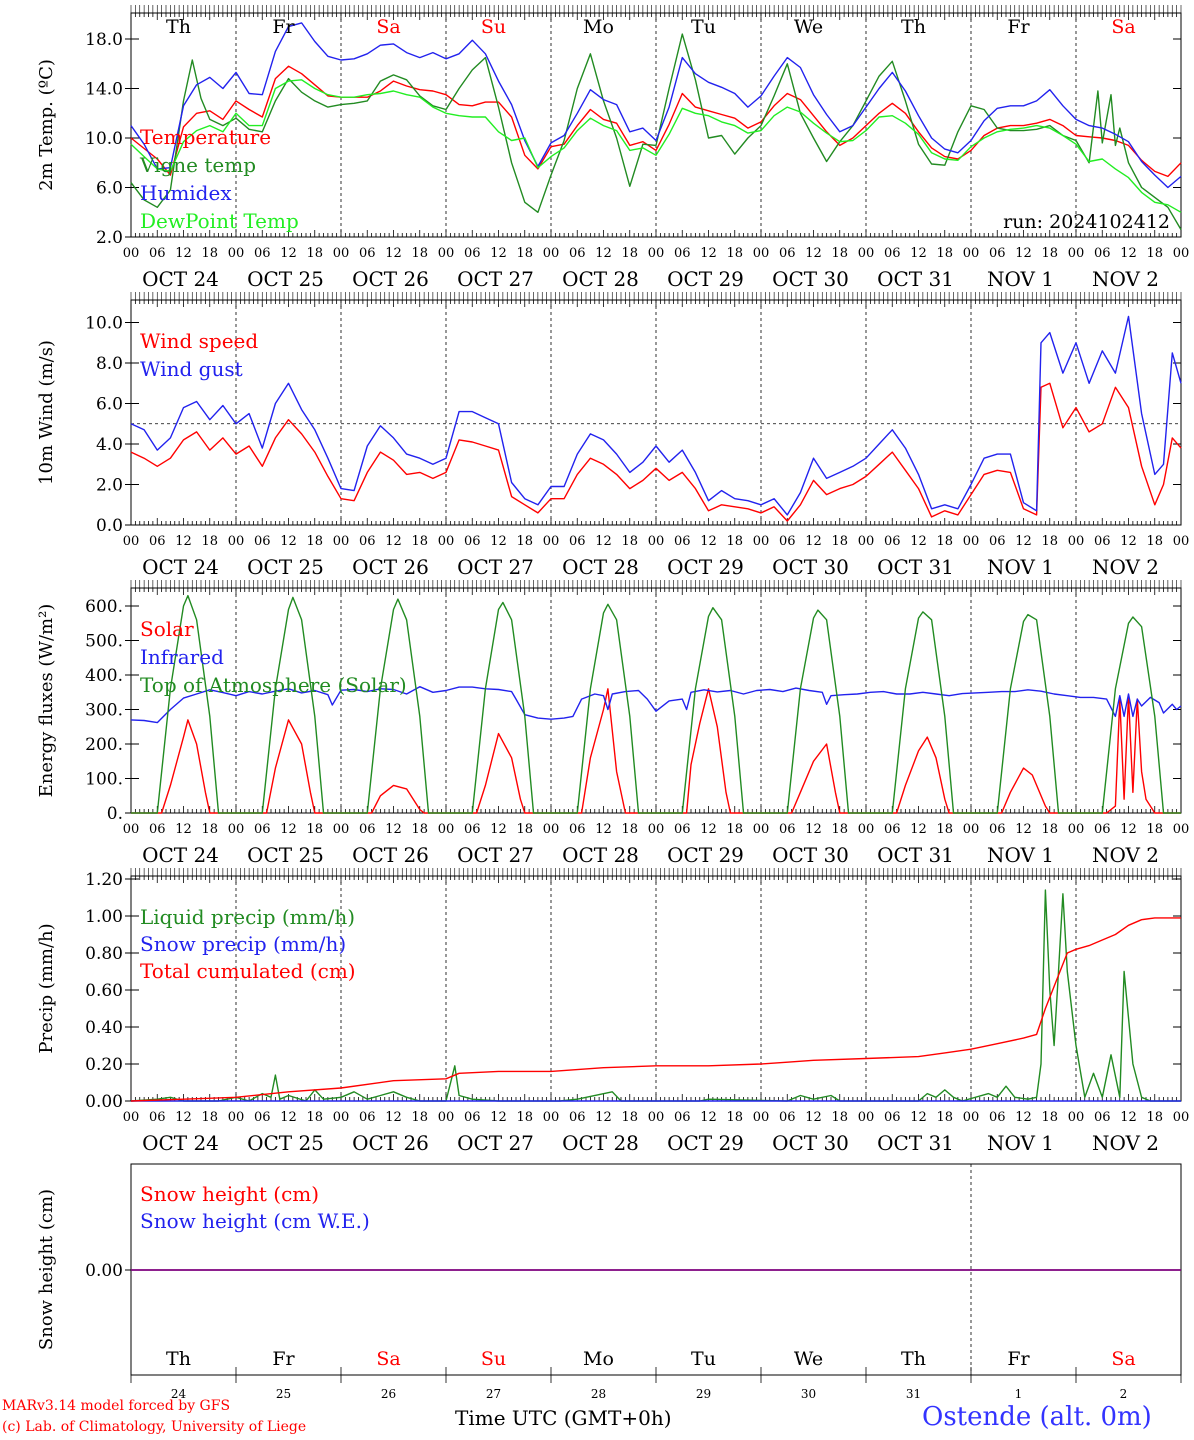 The image size is (1194, 1440). I want to click on y-axis-title: 10m Wind (m/s), so click(46, 412).